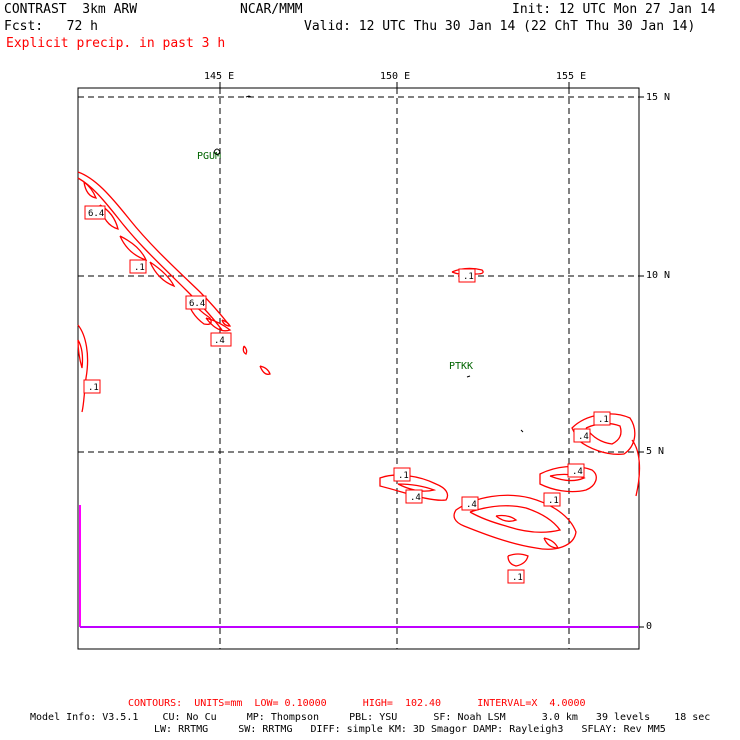 This screenshot has height=740, width=740. I want to click on island-guam, so click(217, 151).